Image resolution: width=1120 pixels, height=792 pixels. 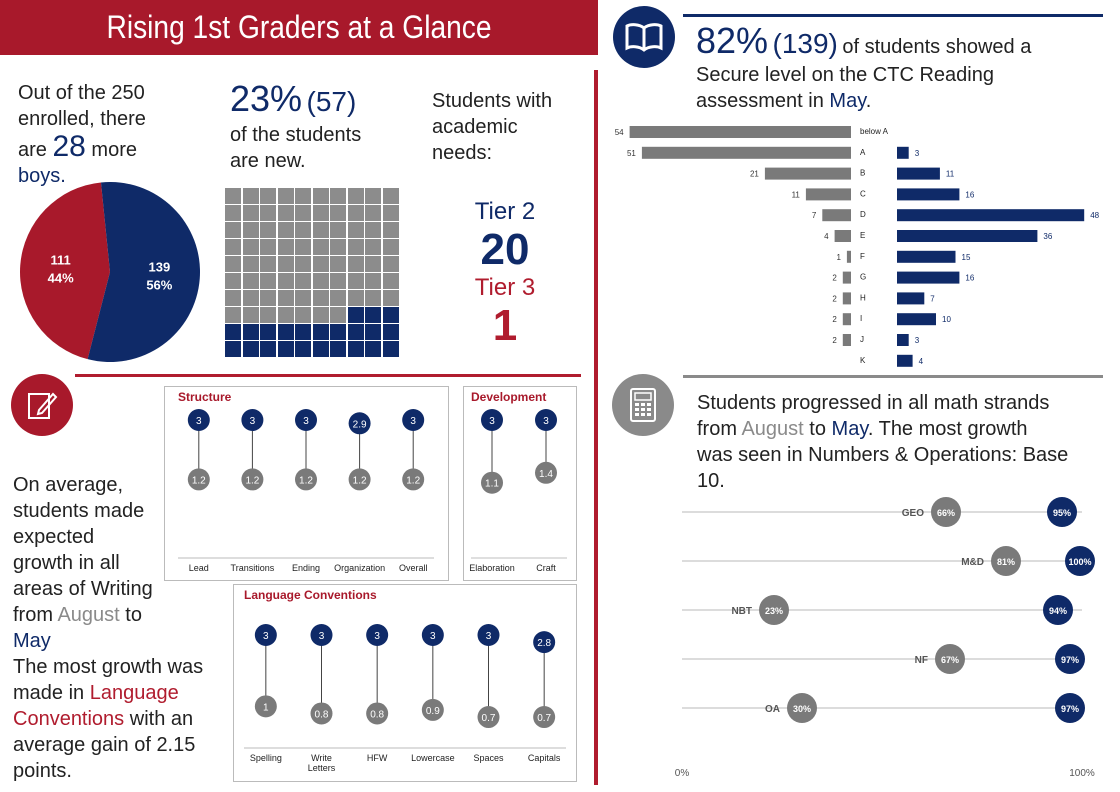 I want to click on needs-line2: academic, so click(x=475, y=127).